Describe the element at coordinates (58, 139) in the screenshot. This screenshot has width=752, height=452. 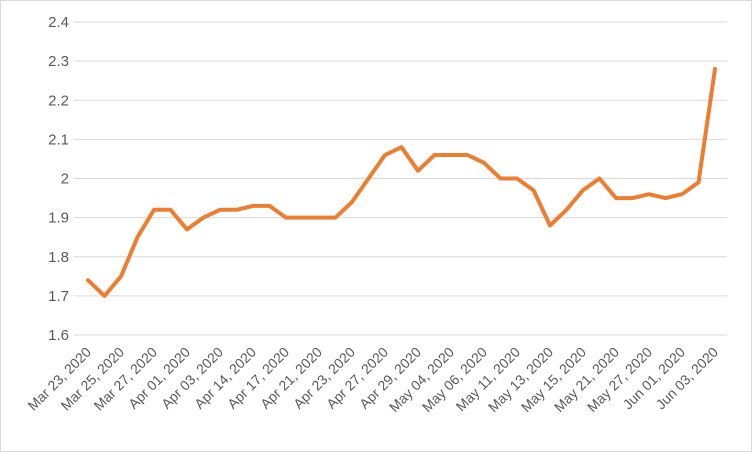
I see `y-tick-label: 2.1` at that location.